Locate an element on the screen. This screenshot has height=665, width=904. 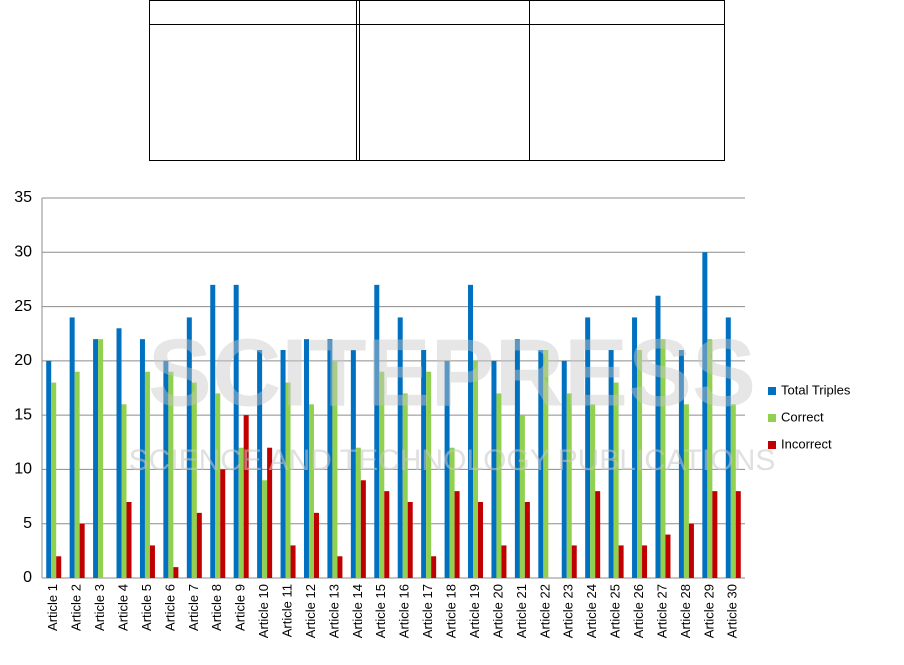
legend-label: Correct is located at coordinates (802, 416).